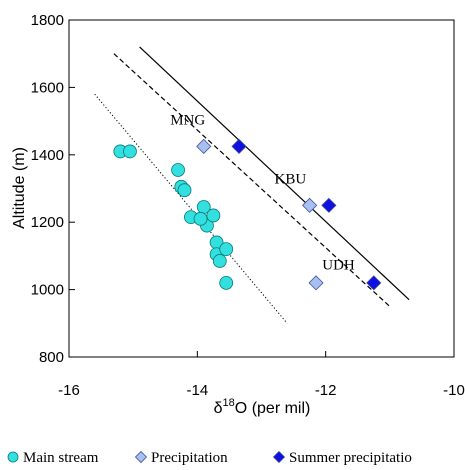 Image resolution: width=465 pixels, height=470 pixels. Describe the element at coordinates (338, 265) in the screenshot. I see `station-label-udh: UDH` at that location.